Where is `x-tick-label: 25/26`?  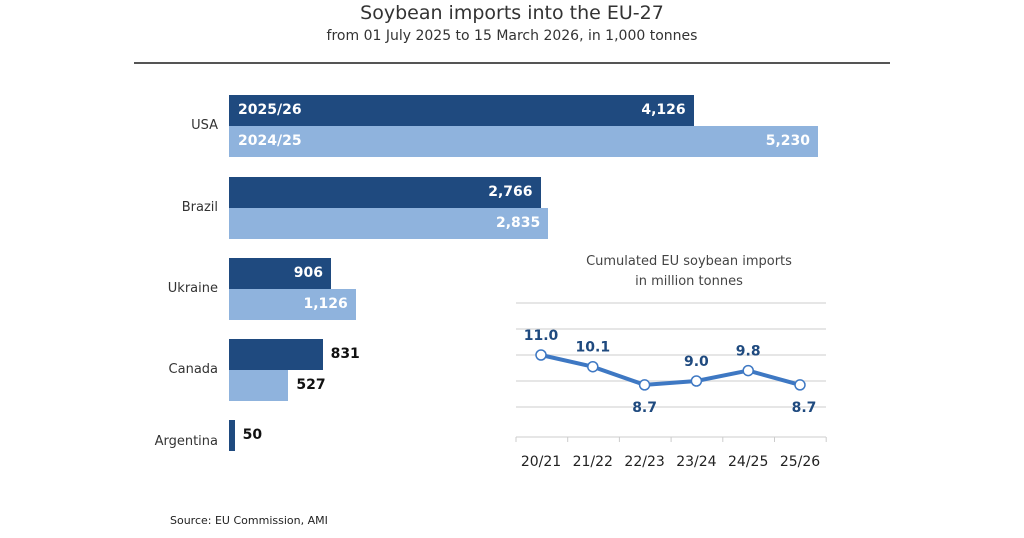 x-tick-label: 25/26 is located at coordinates (800, 462).